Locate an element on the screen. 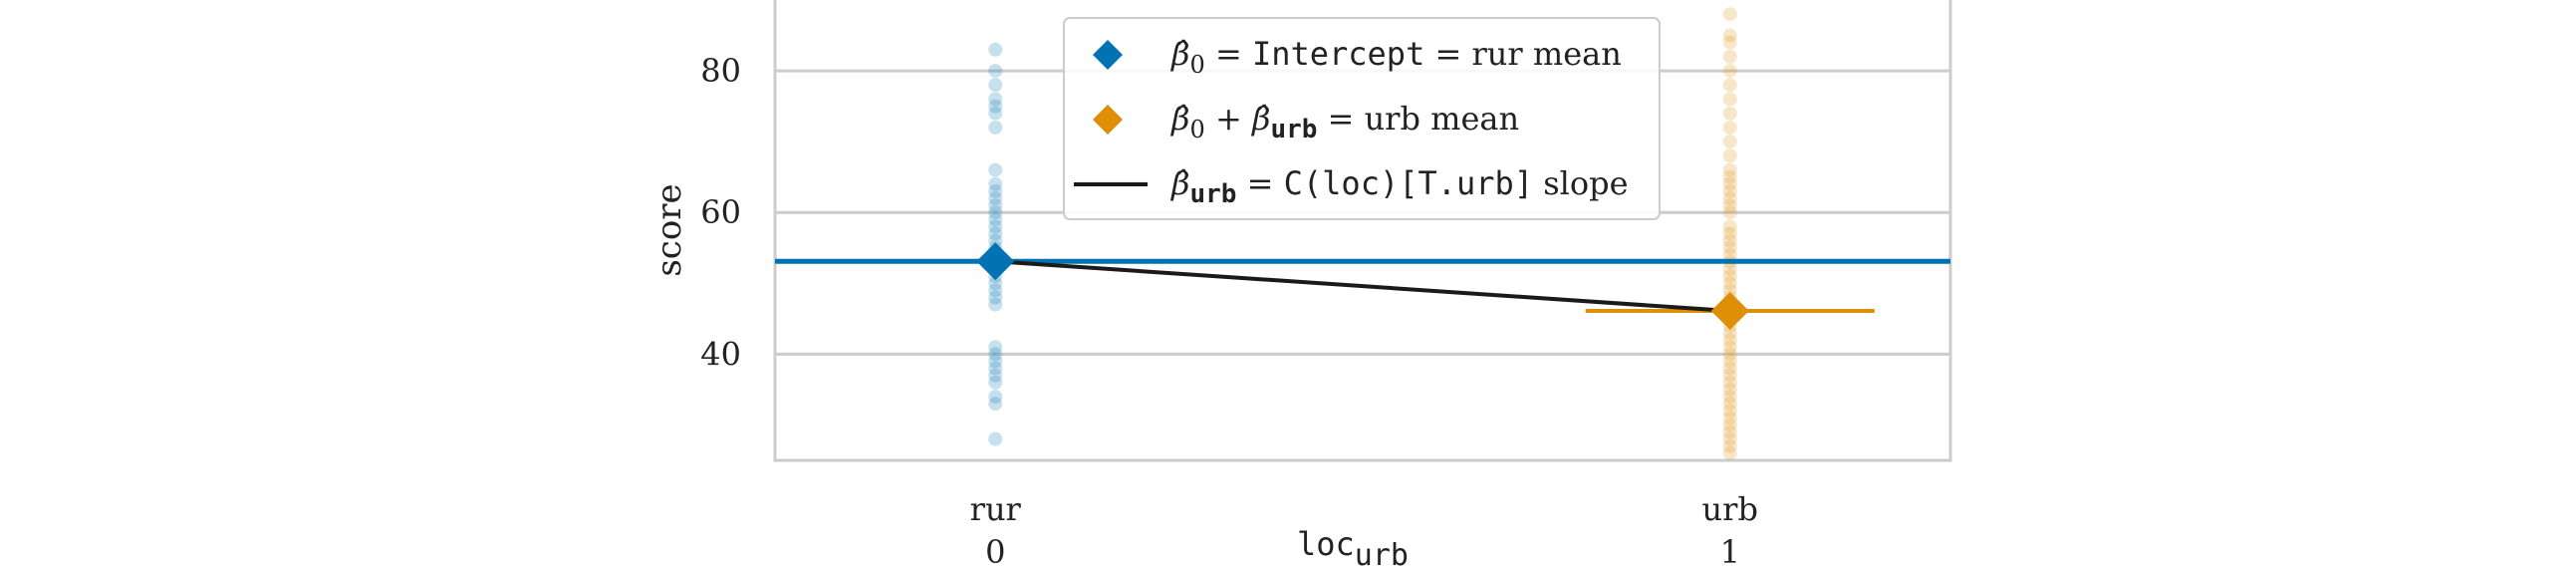 The image size is (2576, 568). x-tick-code: 1 is located at coordinates (1730, 551).